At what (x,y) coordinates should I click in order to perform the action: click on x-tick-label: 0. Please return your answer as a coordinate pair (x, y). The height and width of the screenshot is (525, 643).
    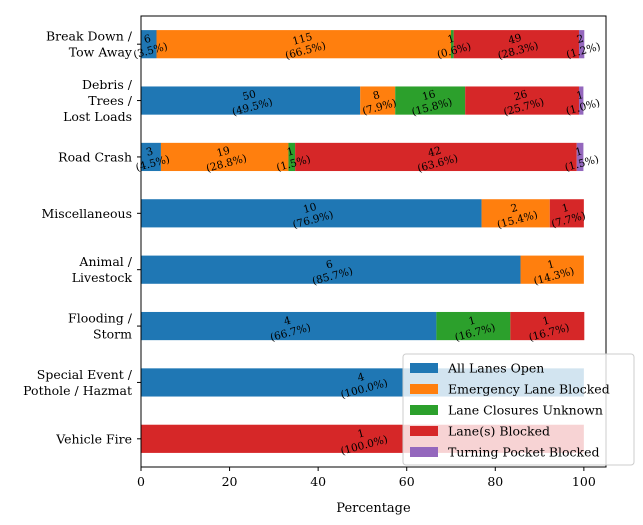
    Looking at the image, I should click on (141, 481).